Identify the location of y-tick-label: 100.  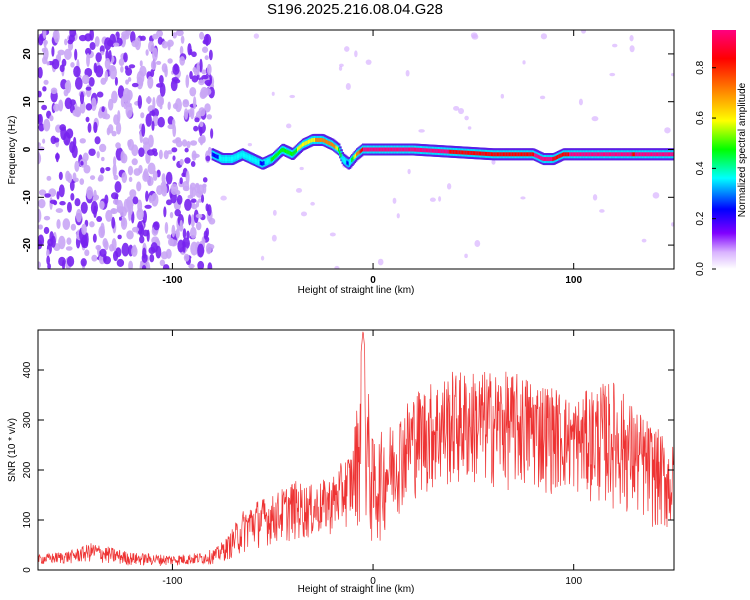
(27, 519).